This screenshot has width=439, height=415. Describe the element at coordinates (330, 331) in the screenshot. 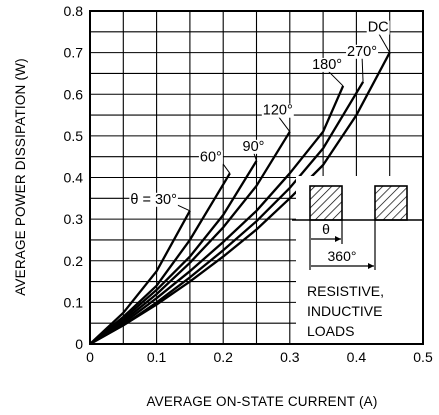

I see `load-note-line-3: LOADS` at that location.